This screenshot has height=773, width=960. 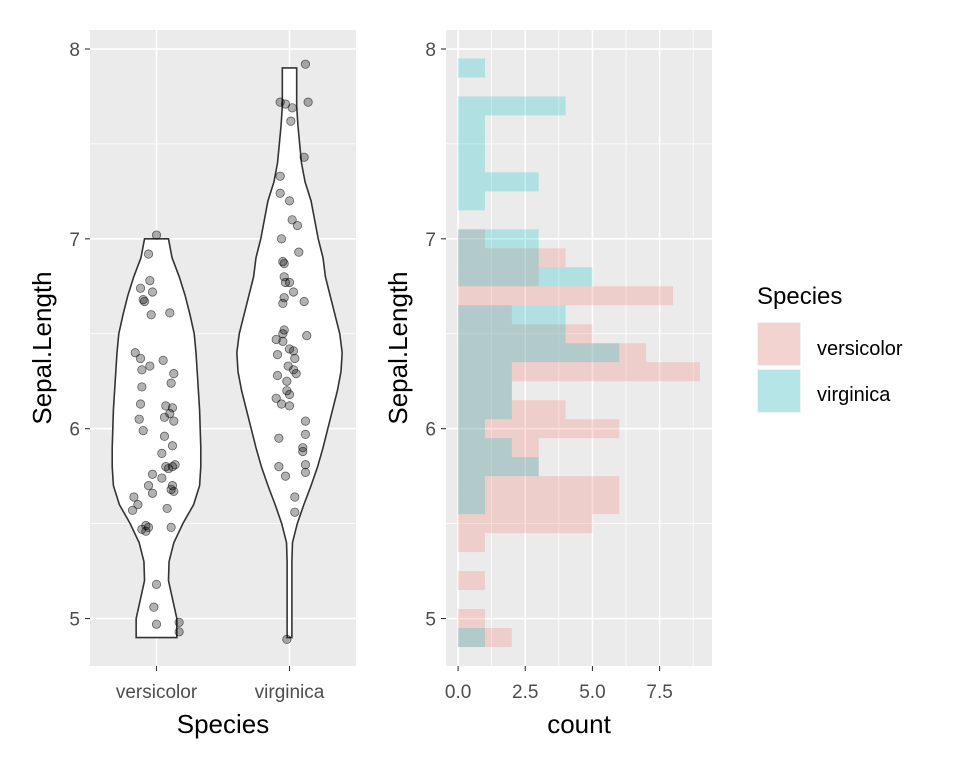 What do you see at coordinates (779, 344) in the screenshot?
I see `legend-key-versicolor` at bounding box center [779, 344].